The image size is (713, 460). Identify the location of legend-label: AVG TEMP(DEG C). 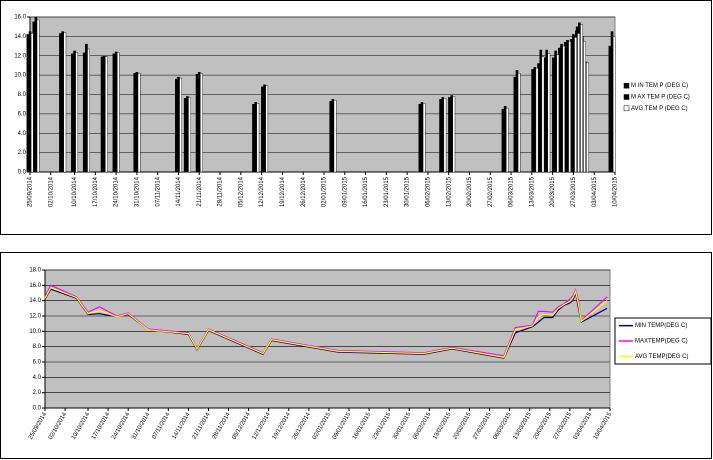
(661, 357).